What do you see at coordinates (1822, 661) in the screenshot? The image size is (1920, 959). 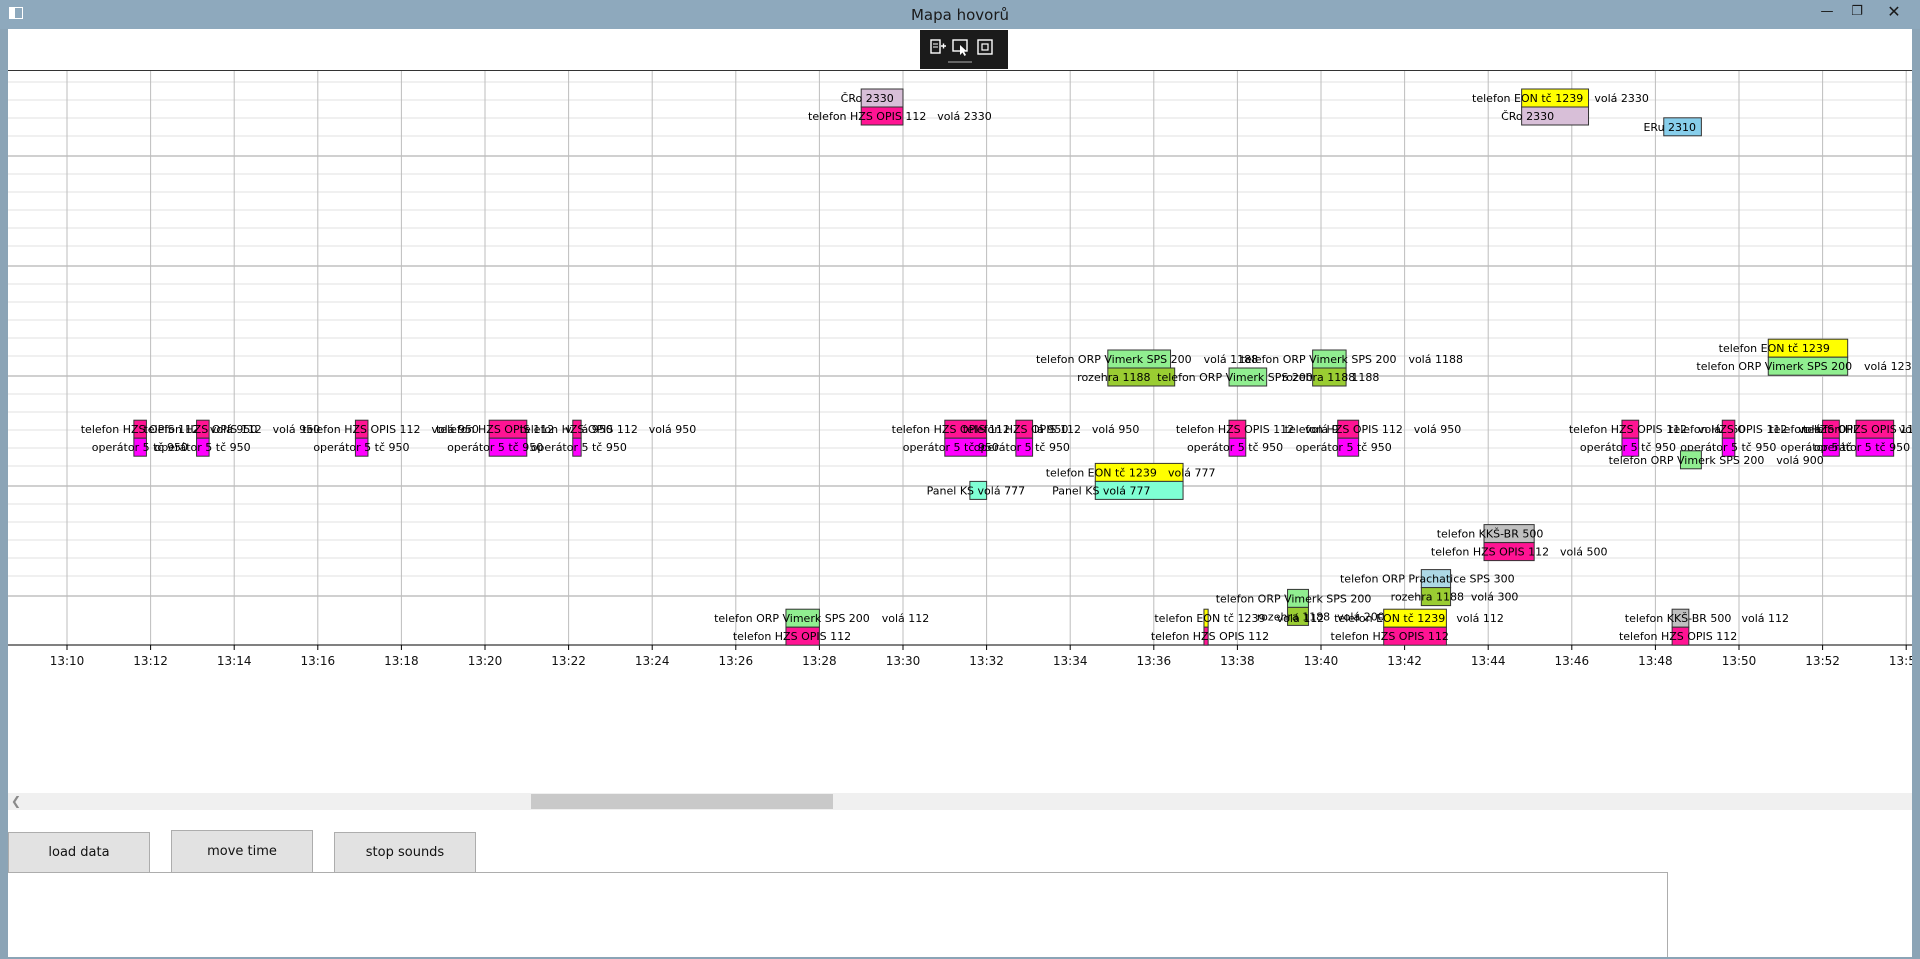 I see `x-tick-label: 13:52` at bounding box center [1822, 661].